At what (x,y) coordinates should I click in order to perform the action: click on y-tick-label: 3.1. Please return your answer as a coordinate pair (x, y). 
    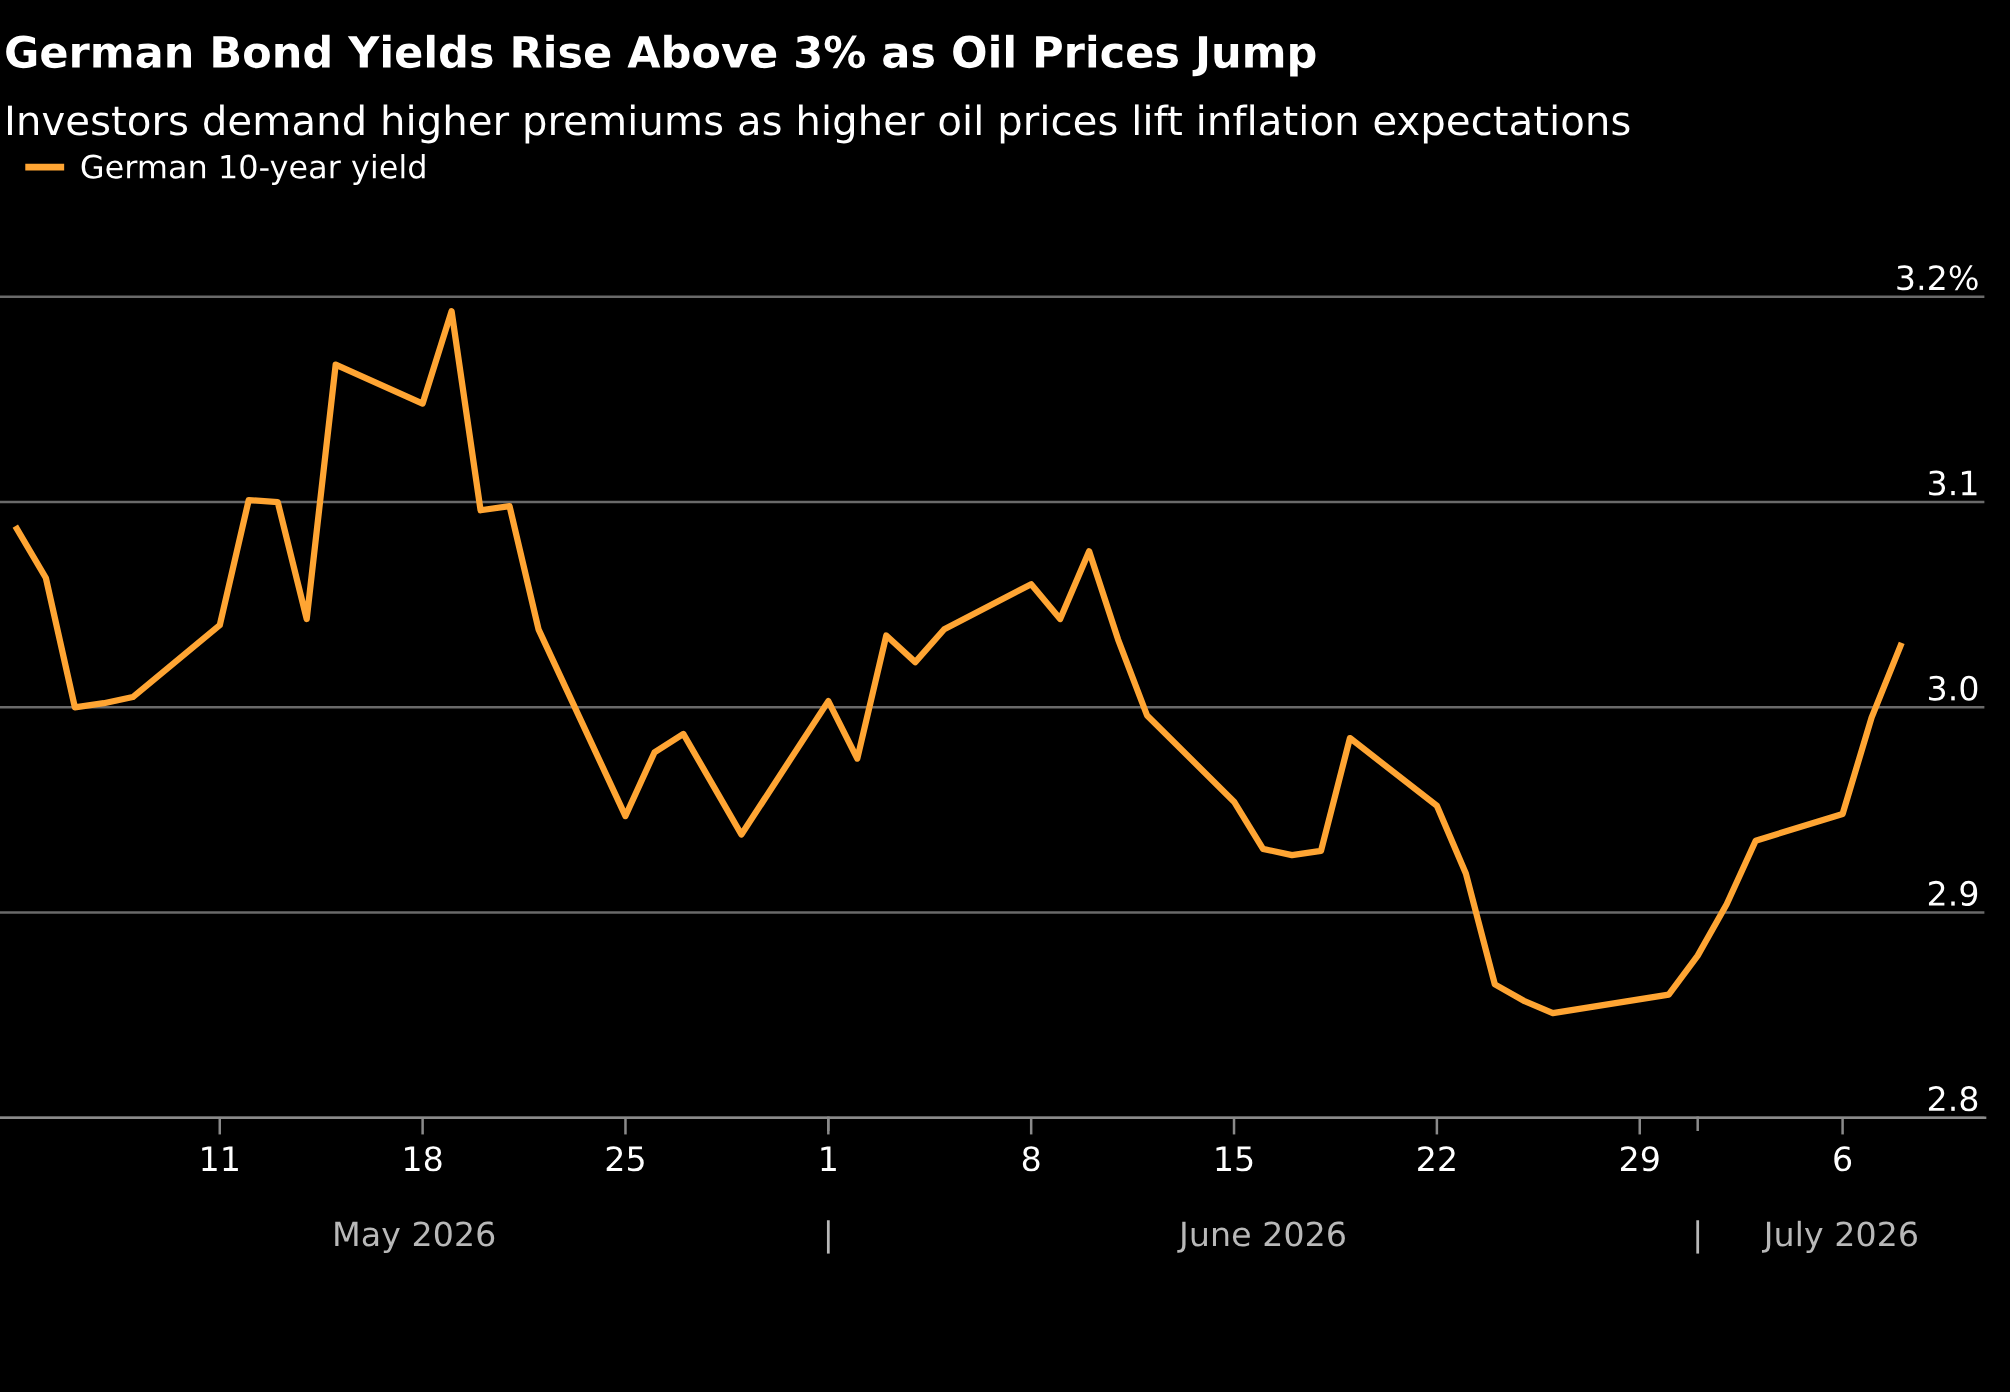
    Looking at the image, I should click on (1953, 483).